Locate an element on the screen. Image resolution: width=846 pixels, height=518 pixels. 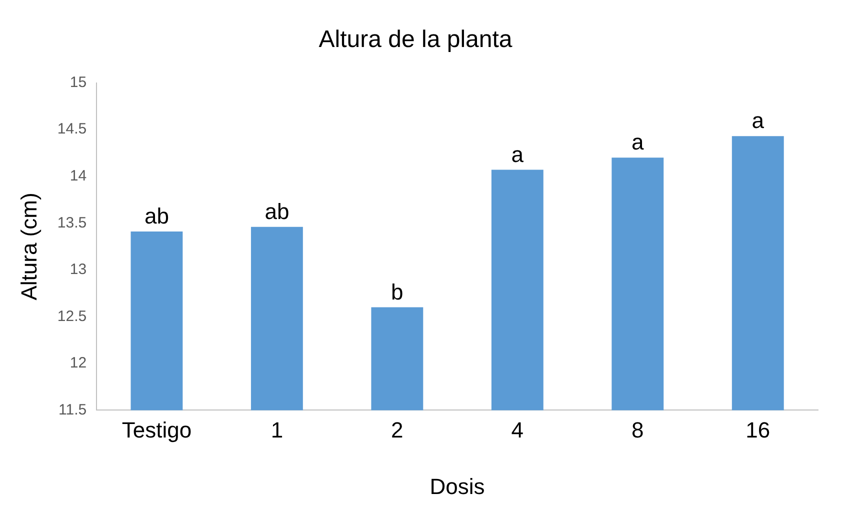
x-tick-label: 8 is located at coordinates (638, 429).